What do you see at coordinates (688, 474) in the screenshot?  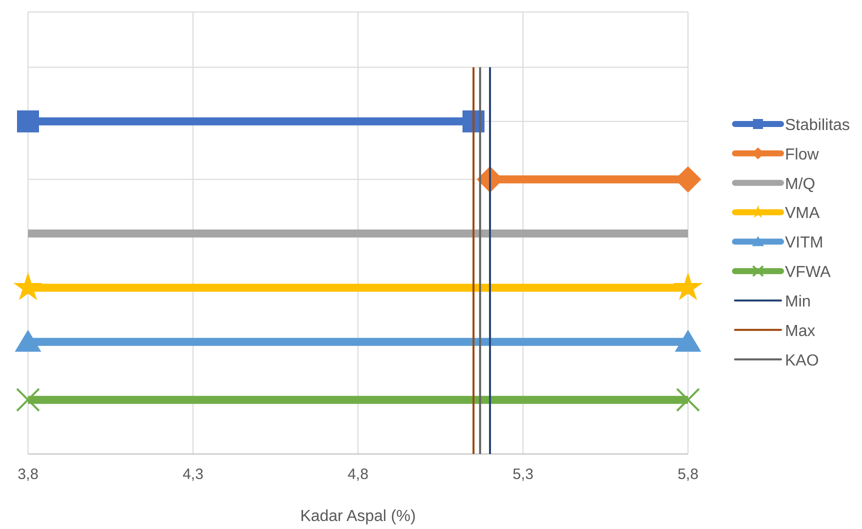 I see `x-tick-label: 5,8` at bounding box center [688, 474].